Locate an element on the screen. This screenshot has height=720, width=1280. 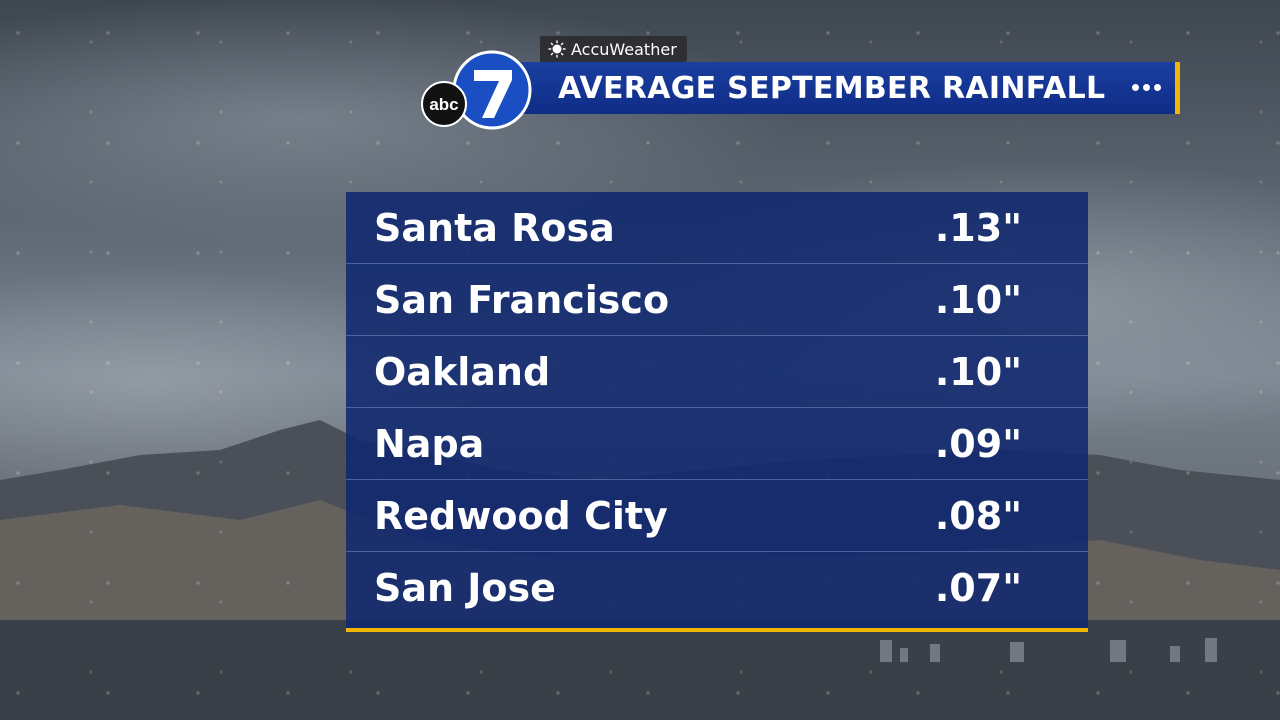
accuweather-tag: AccuWeather is located at coordinates (613, 49).